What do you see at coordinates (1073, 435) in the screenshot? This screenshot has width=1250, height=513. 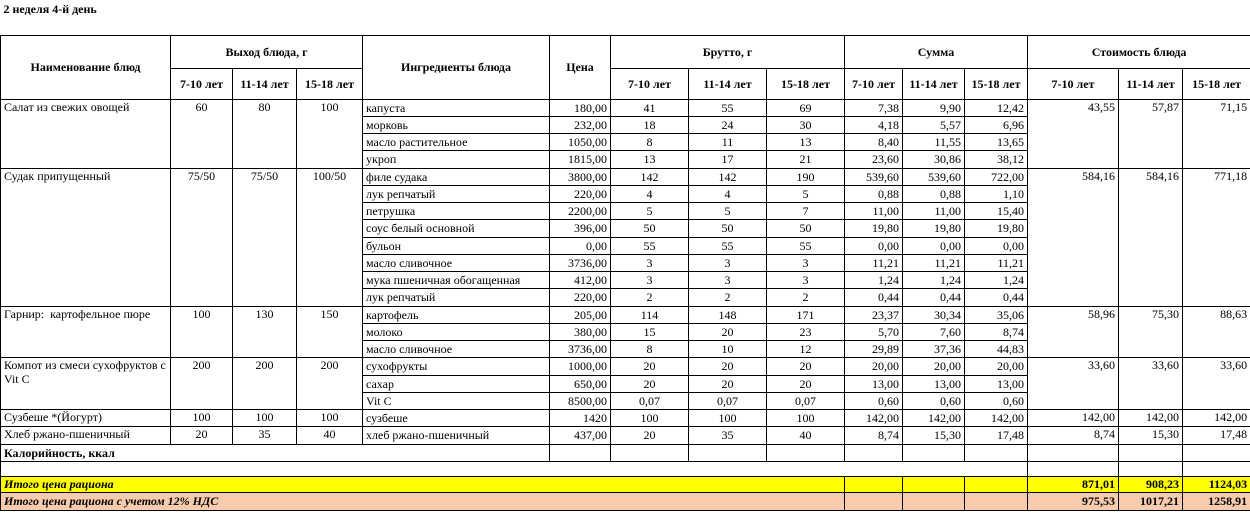 I see `dish-cost: 8,74` at bounding box center [1073, 435].